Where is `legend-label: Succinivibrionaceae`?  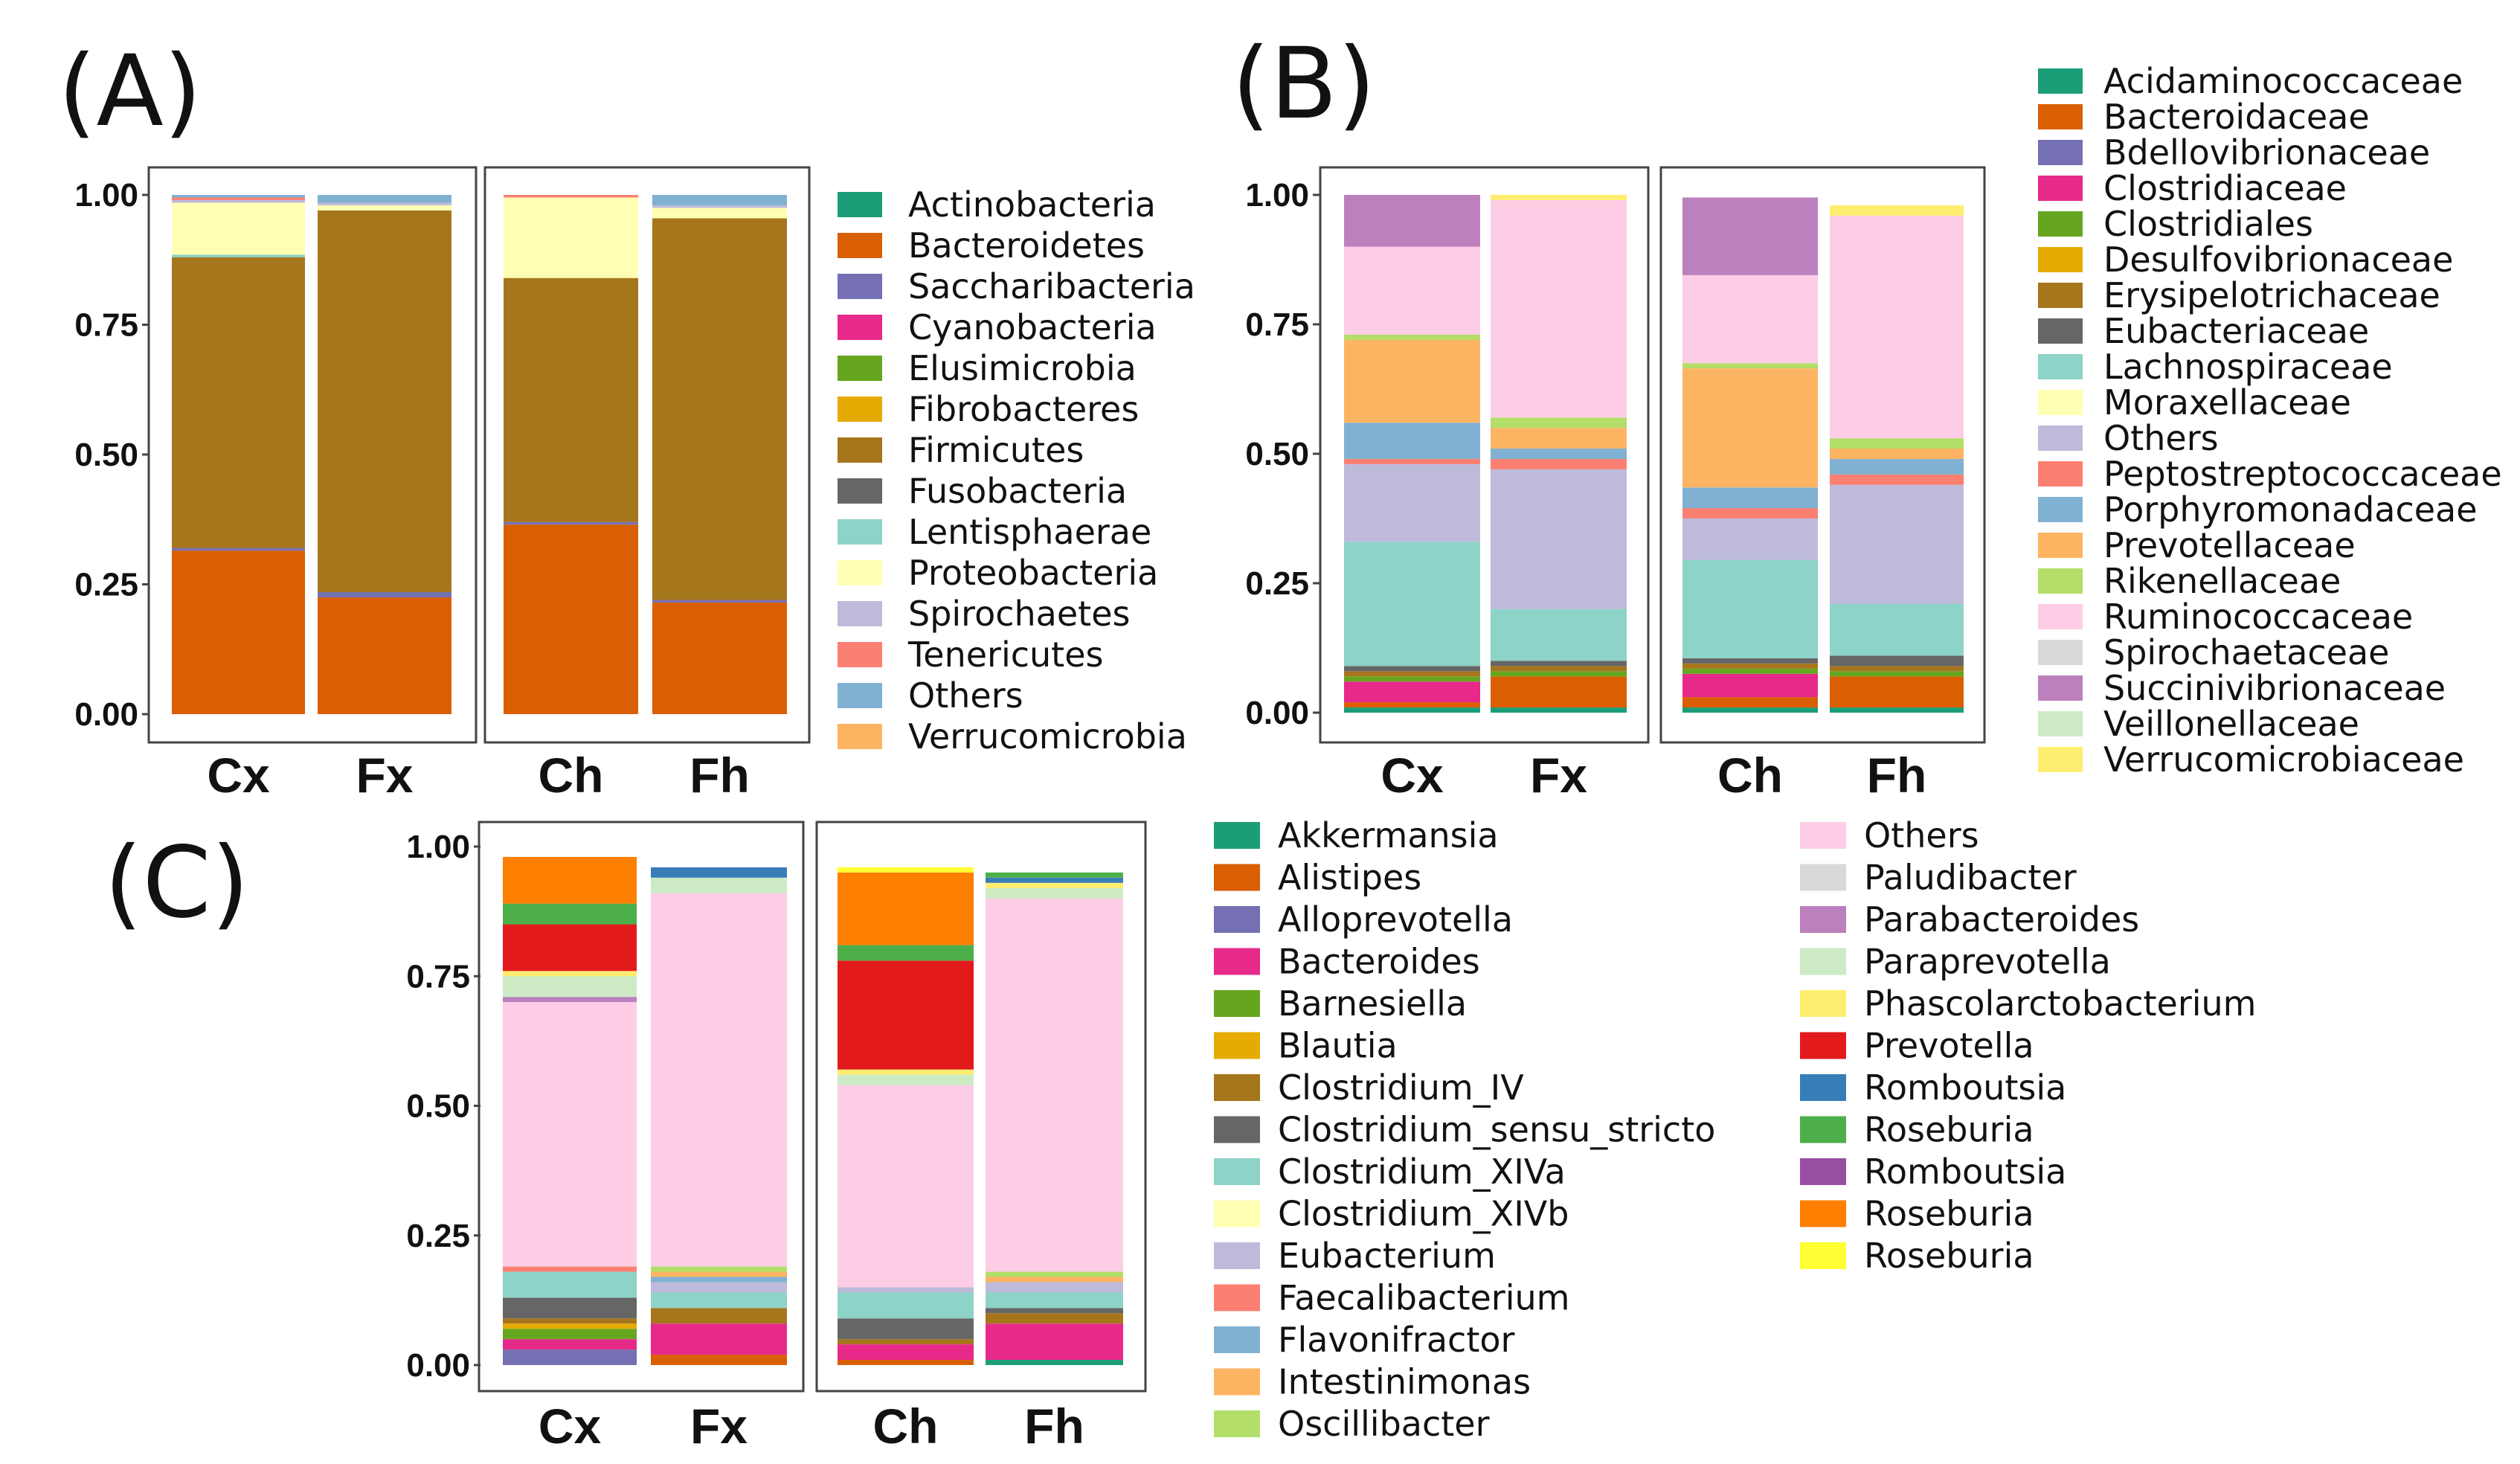 legend-label: Succinivibrionaceae is located at coordinates (2274, 688).